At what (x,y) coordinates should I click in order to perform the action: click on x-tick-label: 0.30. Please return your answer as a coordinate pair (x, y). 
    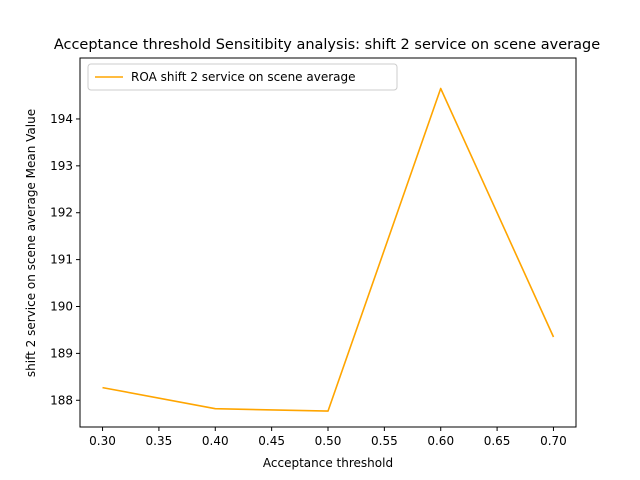
    Looking at the image, I should click on (102, 441).